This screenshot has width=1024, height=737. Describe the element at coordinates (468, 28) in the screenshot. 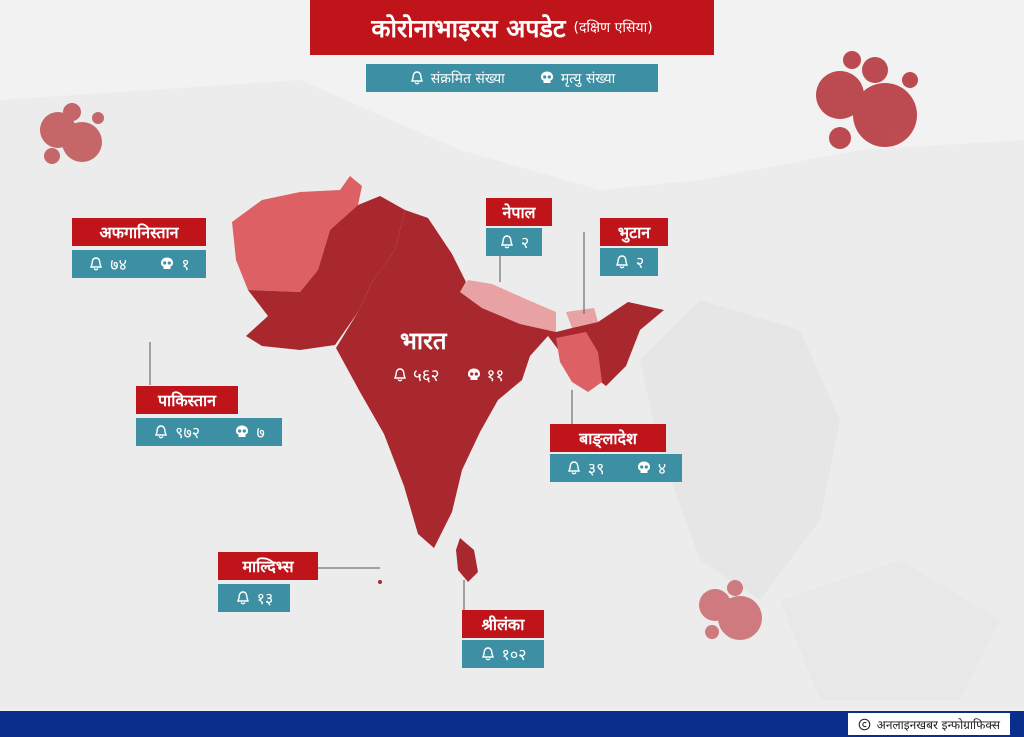

I see `page-title: कोरोनाभाइरस अपडेट` at that location.